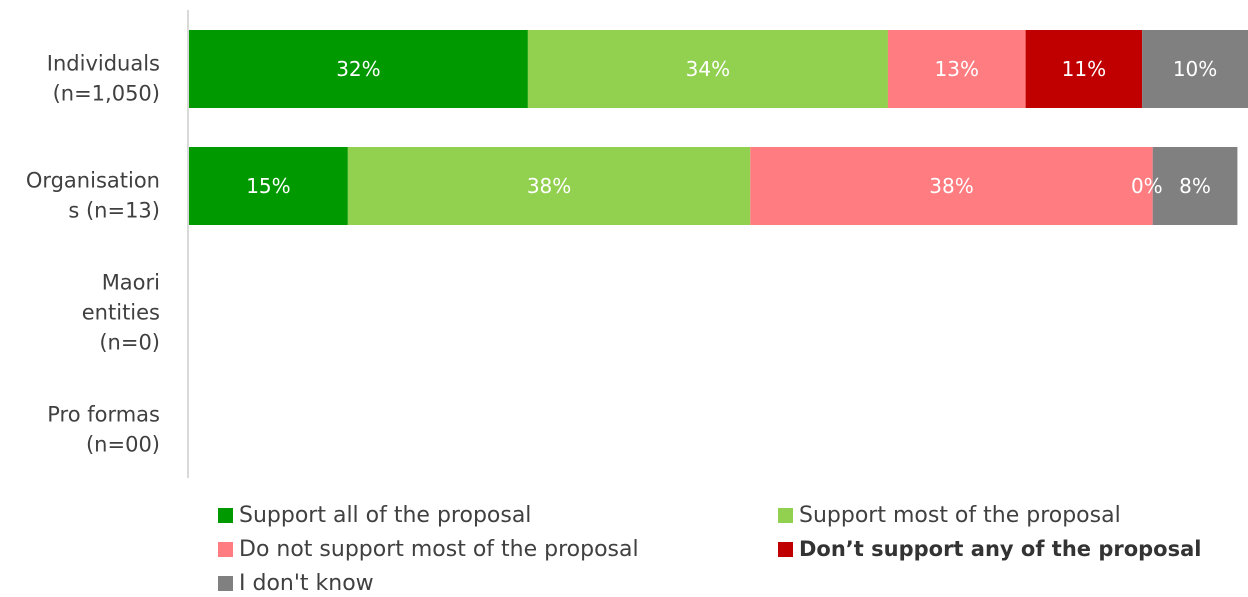 This screenshot has height=597, width=1248. Describe the element at coordinates (93, 181) in the screenshot. I see `category-label-line: Organisation` at that location.